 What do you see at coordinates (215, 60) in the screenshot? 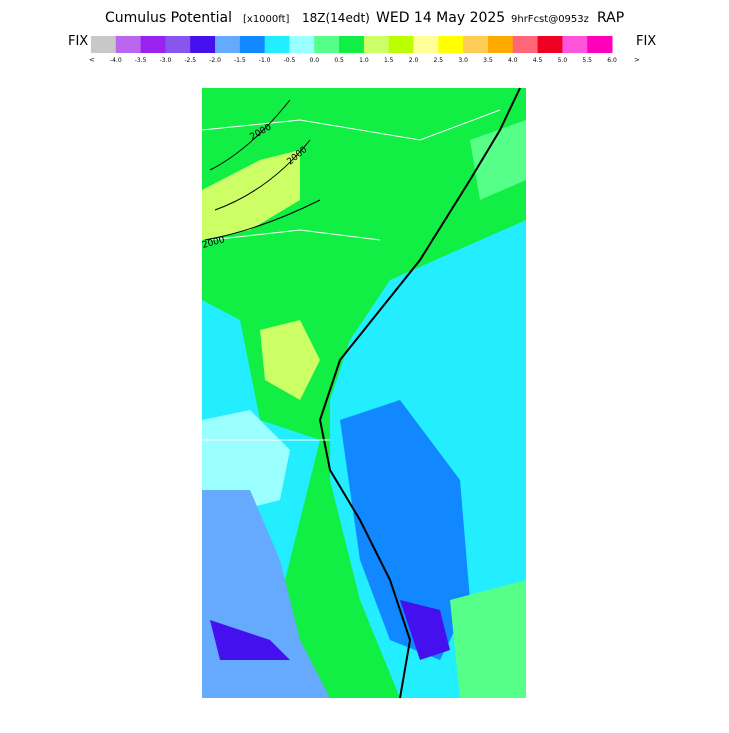
I see `colorbar-label: -2.0` at bounding box center [215, 60].